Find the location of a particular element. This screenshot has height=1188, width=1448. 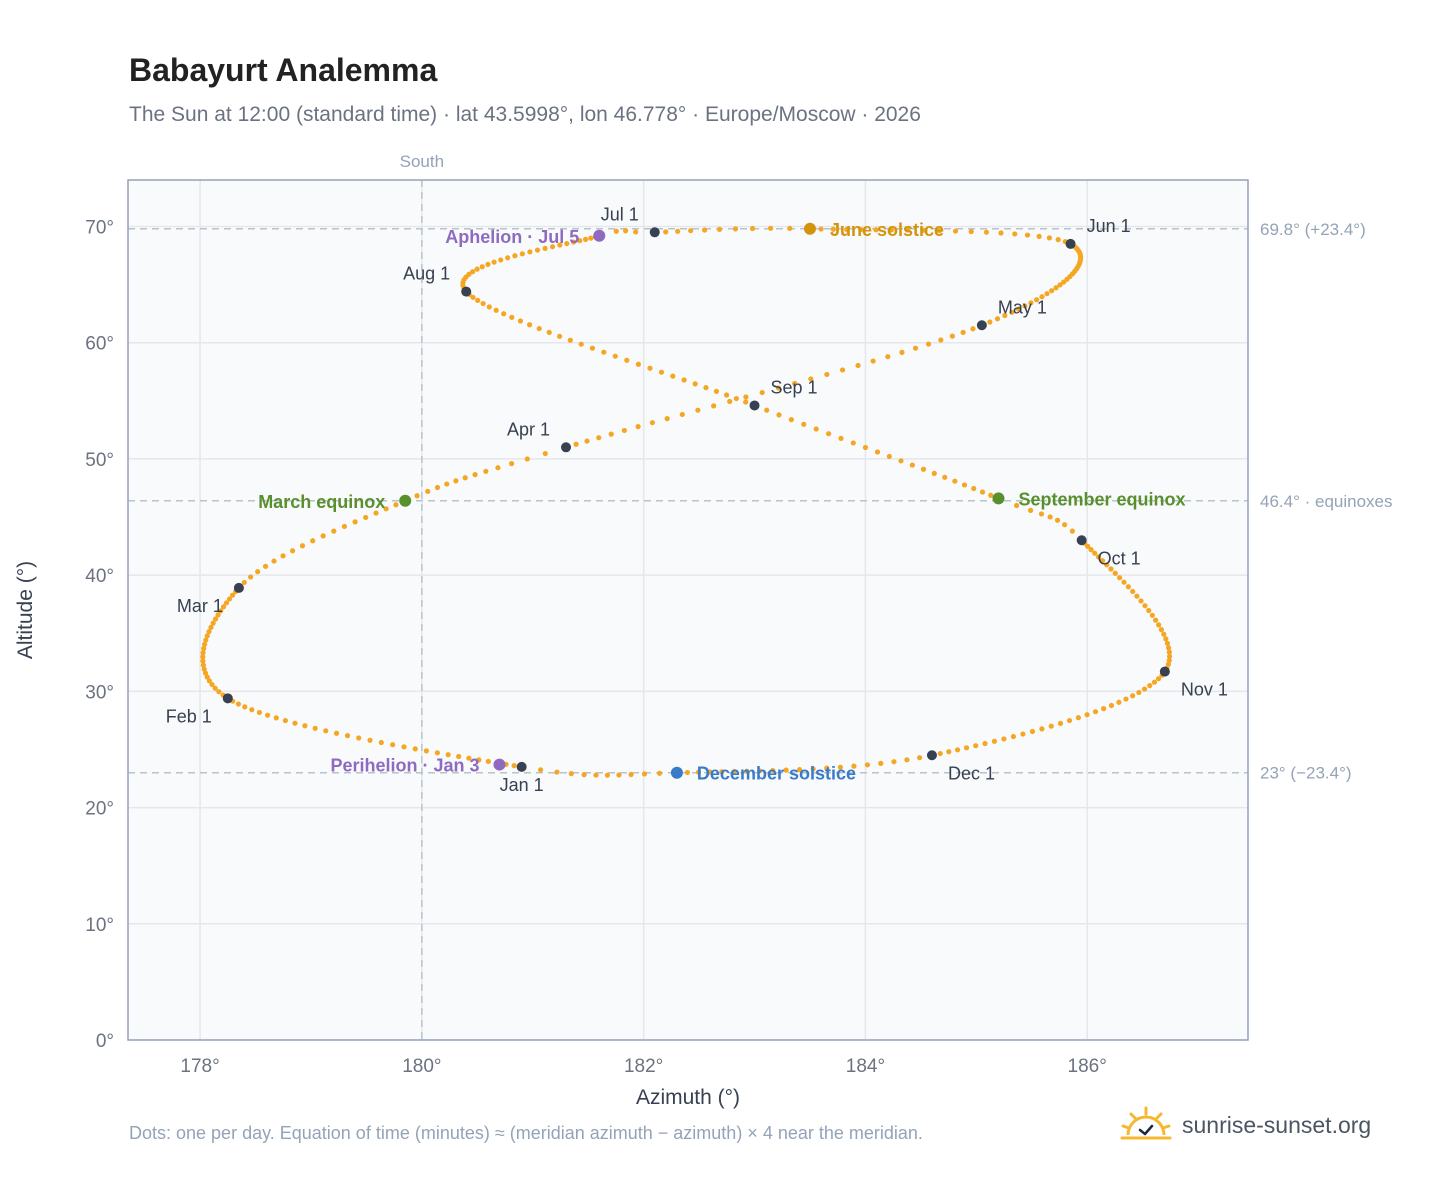

y-tick-label: 0° is located at coordinates (105, 1041).